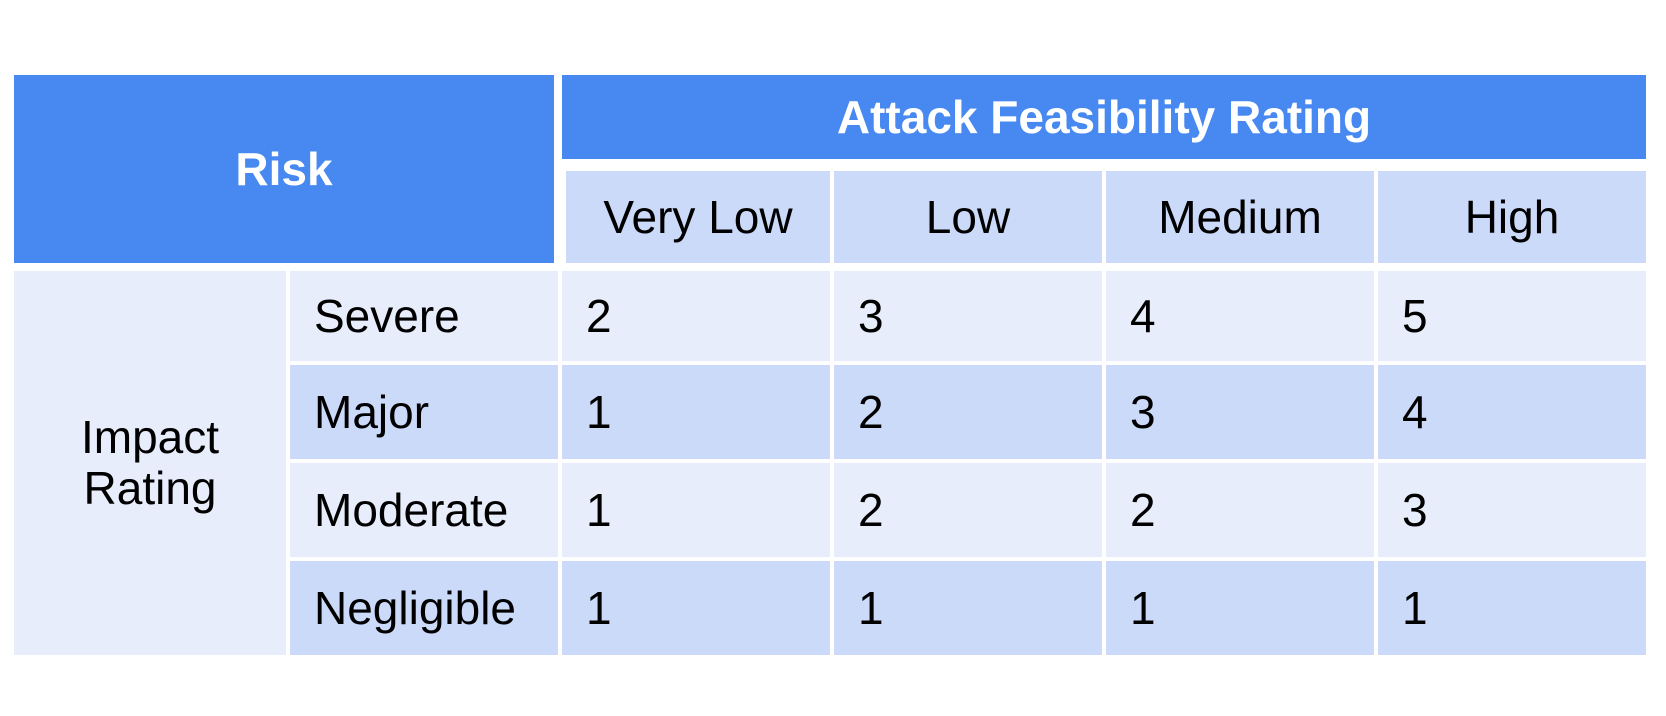 The image size is (1666, 716). I want to click on column-header-high: High, so click(1510, 215).